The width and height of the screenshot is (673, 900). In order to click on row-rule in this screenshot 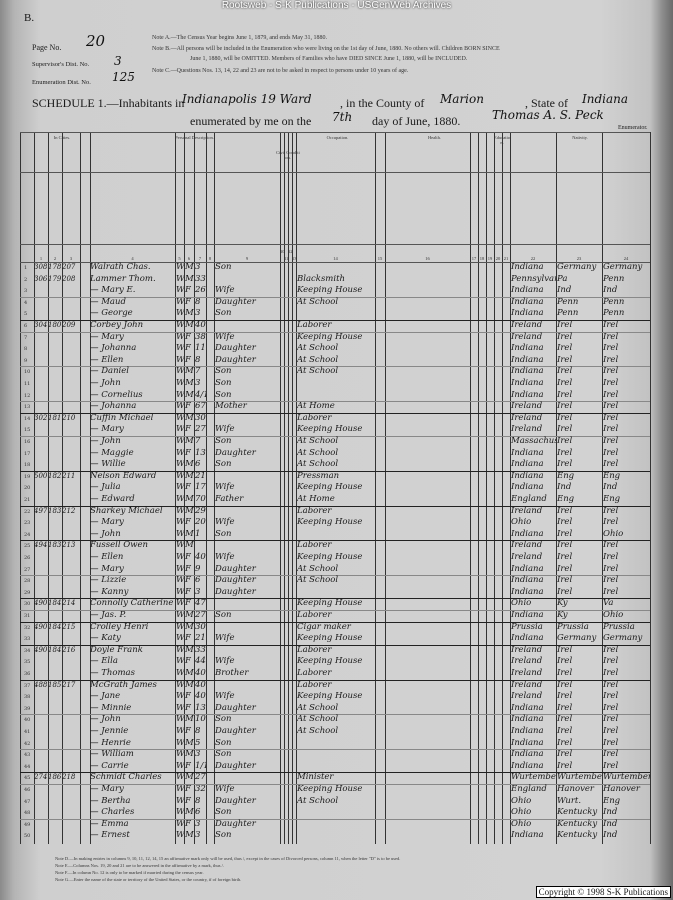, I will do `click(335, 599)`.